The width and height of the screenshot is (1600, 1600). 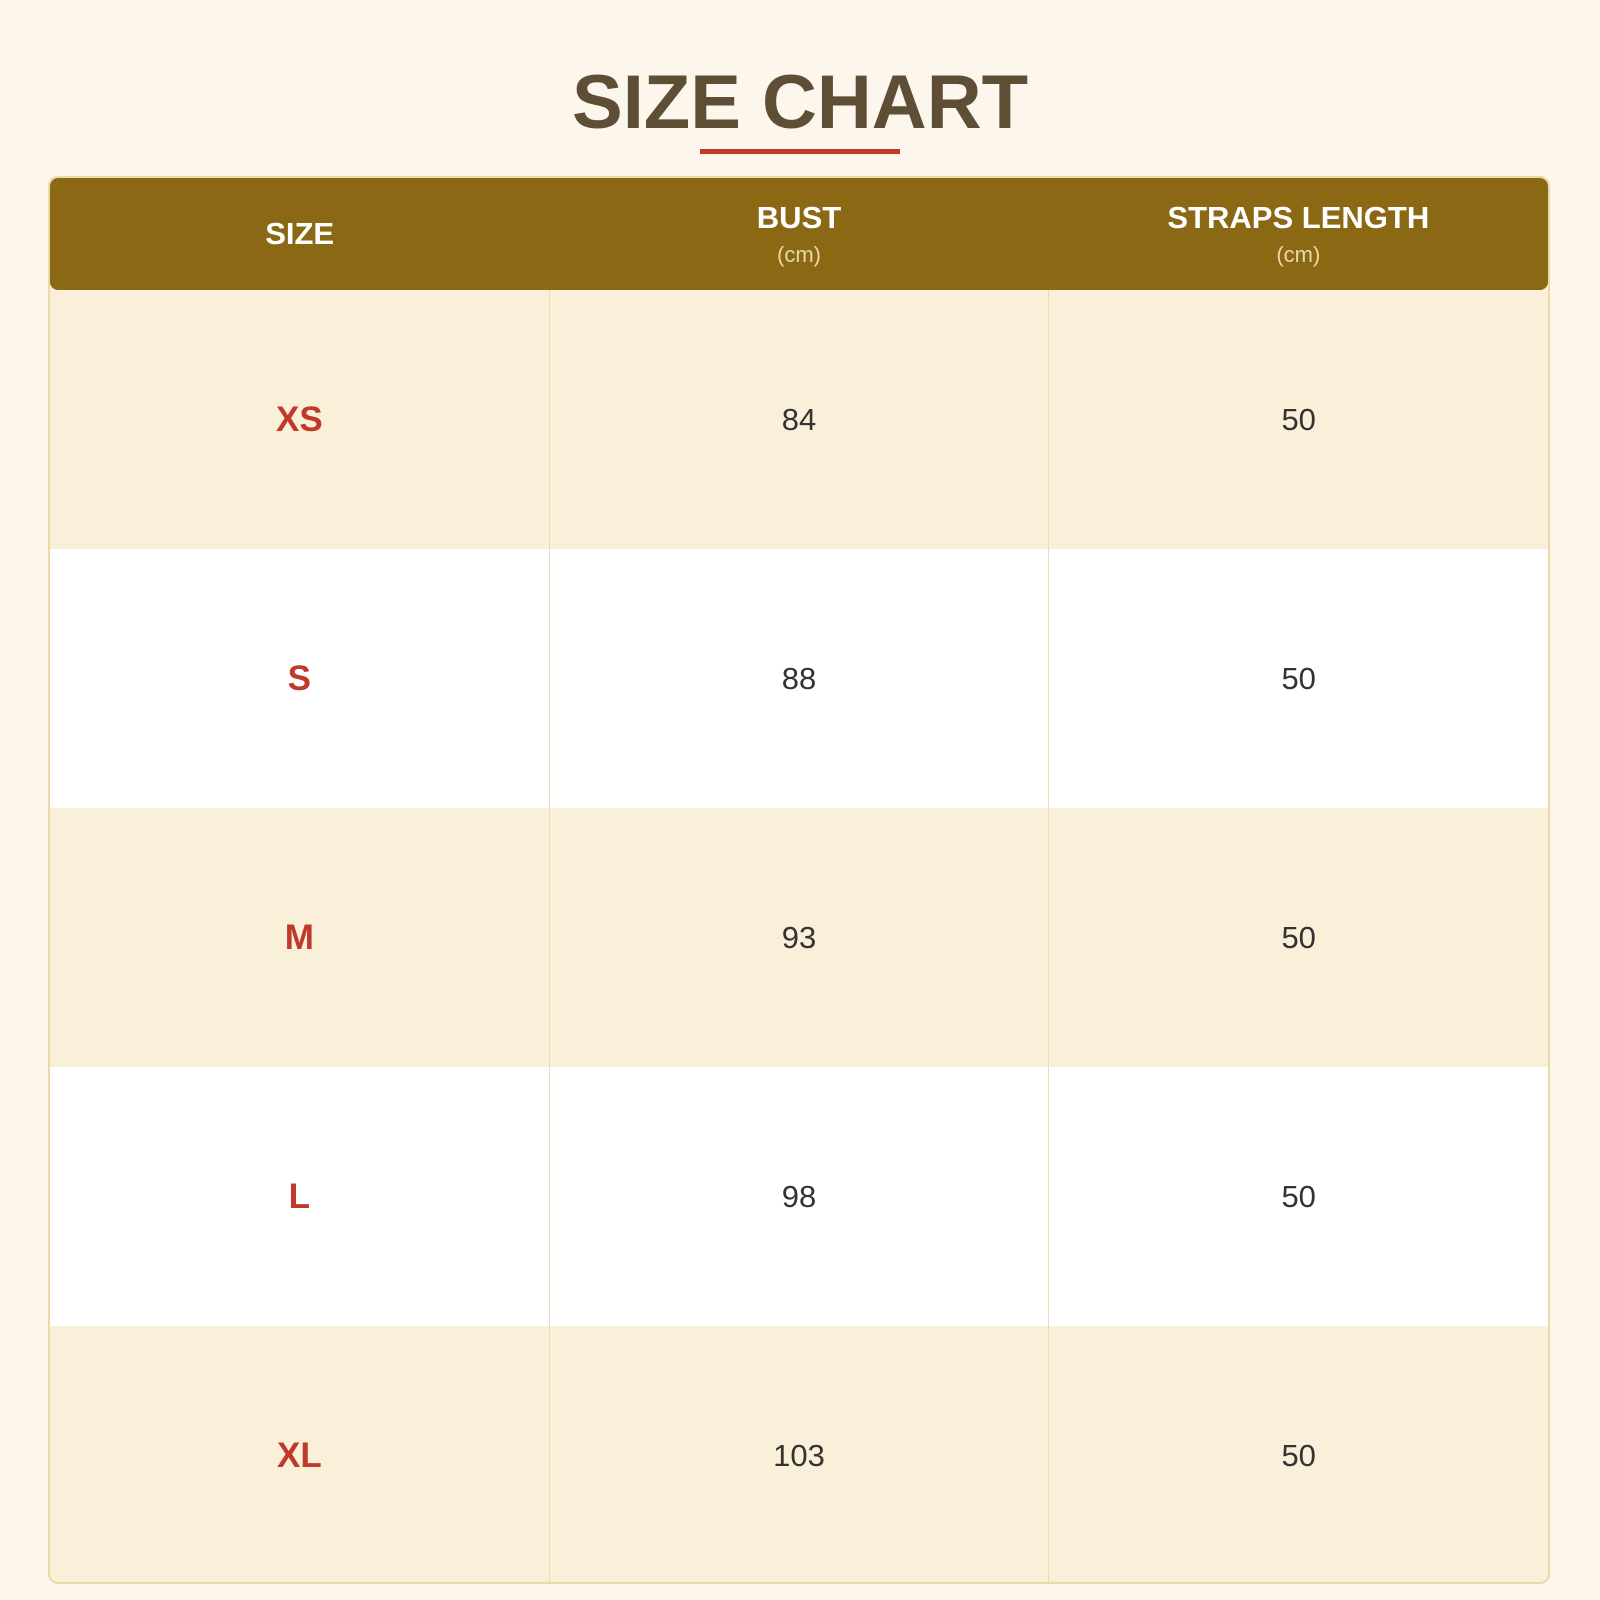 What do you see at coordinates (300, 937) in the screenshot?
I see `size-cell: M` at bounding box center [300, 937].